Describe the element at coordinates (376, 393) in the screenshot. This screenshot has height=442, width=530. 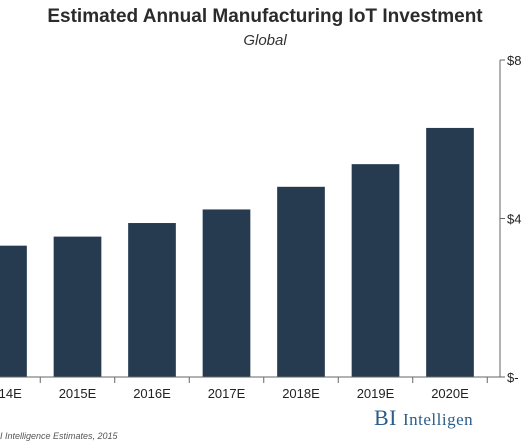
I see `x-tick-label: 2019E` at that location.